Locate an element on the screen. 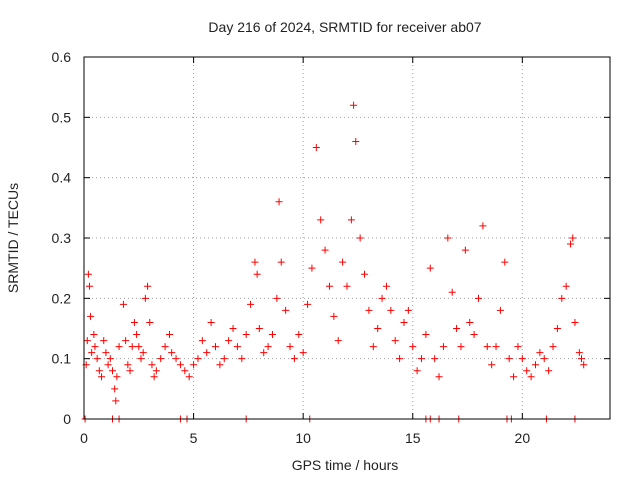 The width and height of the screenshot is (640, 480). x-tick-label: 10 is located at coordinates (303, 438).